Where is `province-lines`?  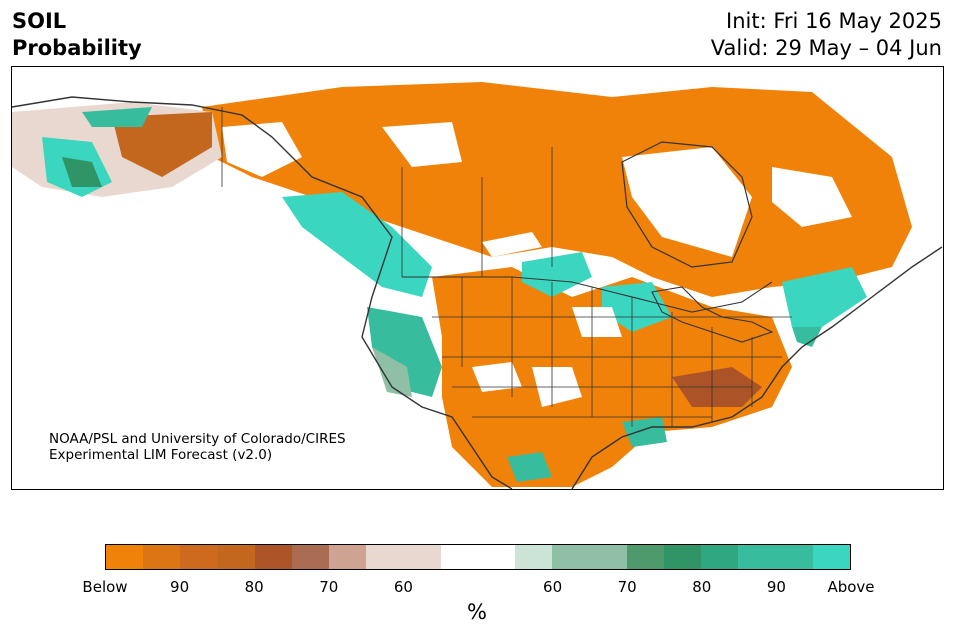 province-lines is located at coordinates (387, 192).